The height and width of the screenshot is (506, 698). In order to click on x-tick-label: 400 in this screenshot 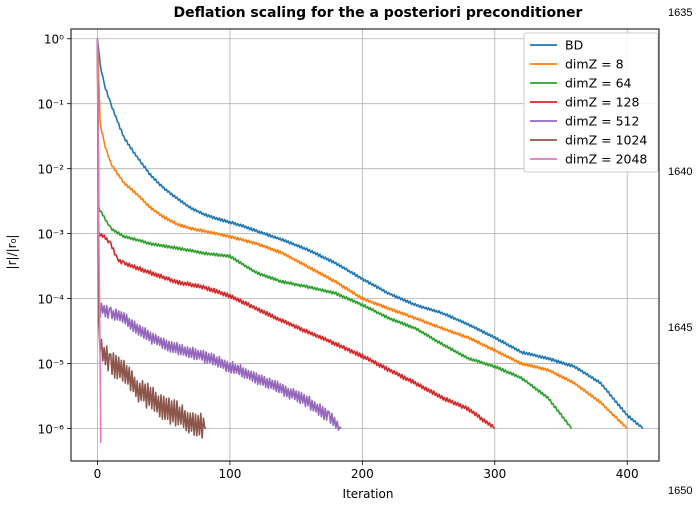, I will do `click(627, 474)`.